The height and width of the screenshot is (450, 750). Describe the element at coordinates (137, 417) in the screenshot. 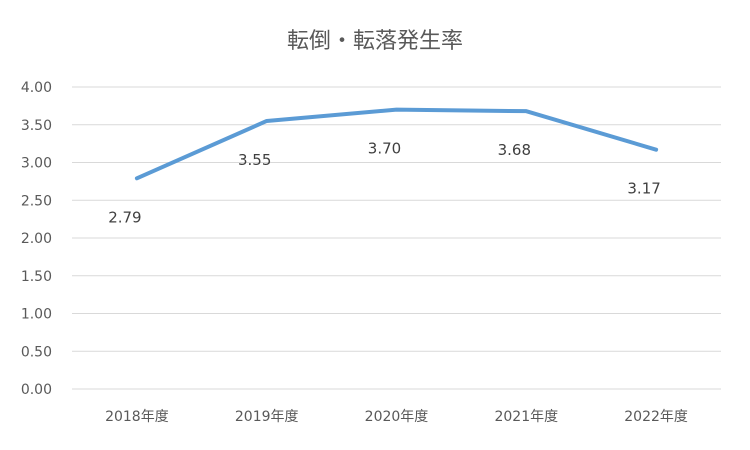

I see `x-tick-label: 2018年度` at that location.